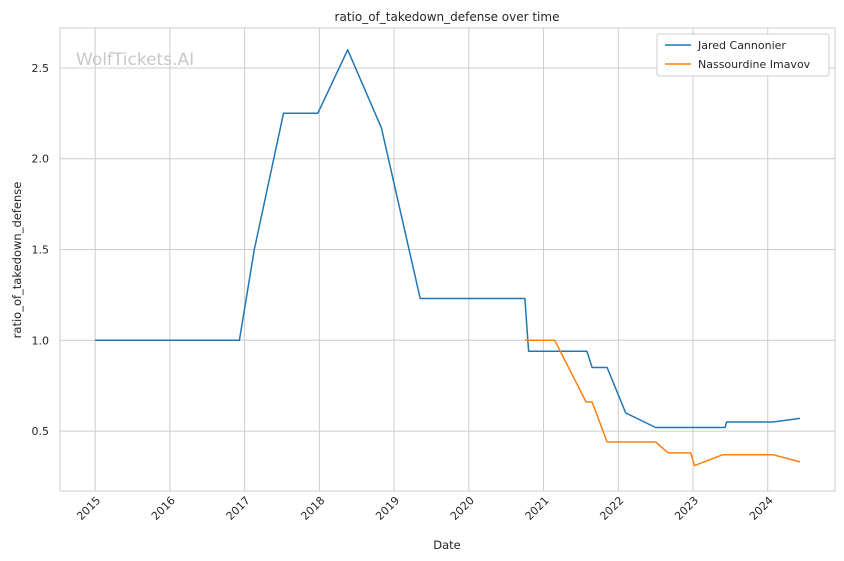 This screenshot has height=561, width=844. I want to click on y-tick-label: 0.5, so click(41, 431).